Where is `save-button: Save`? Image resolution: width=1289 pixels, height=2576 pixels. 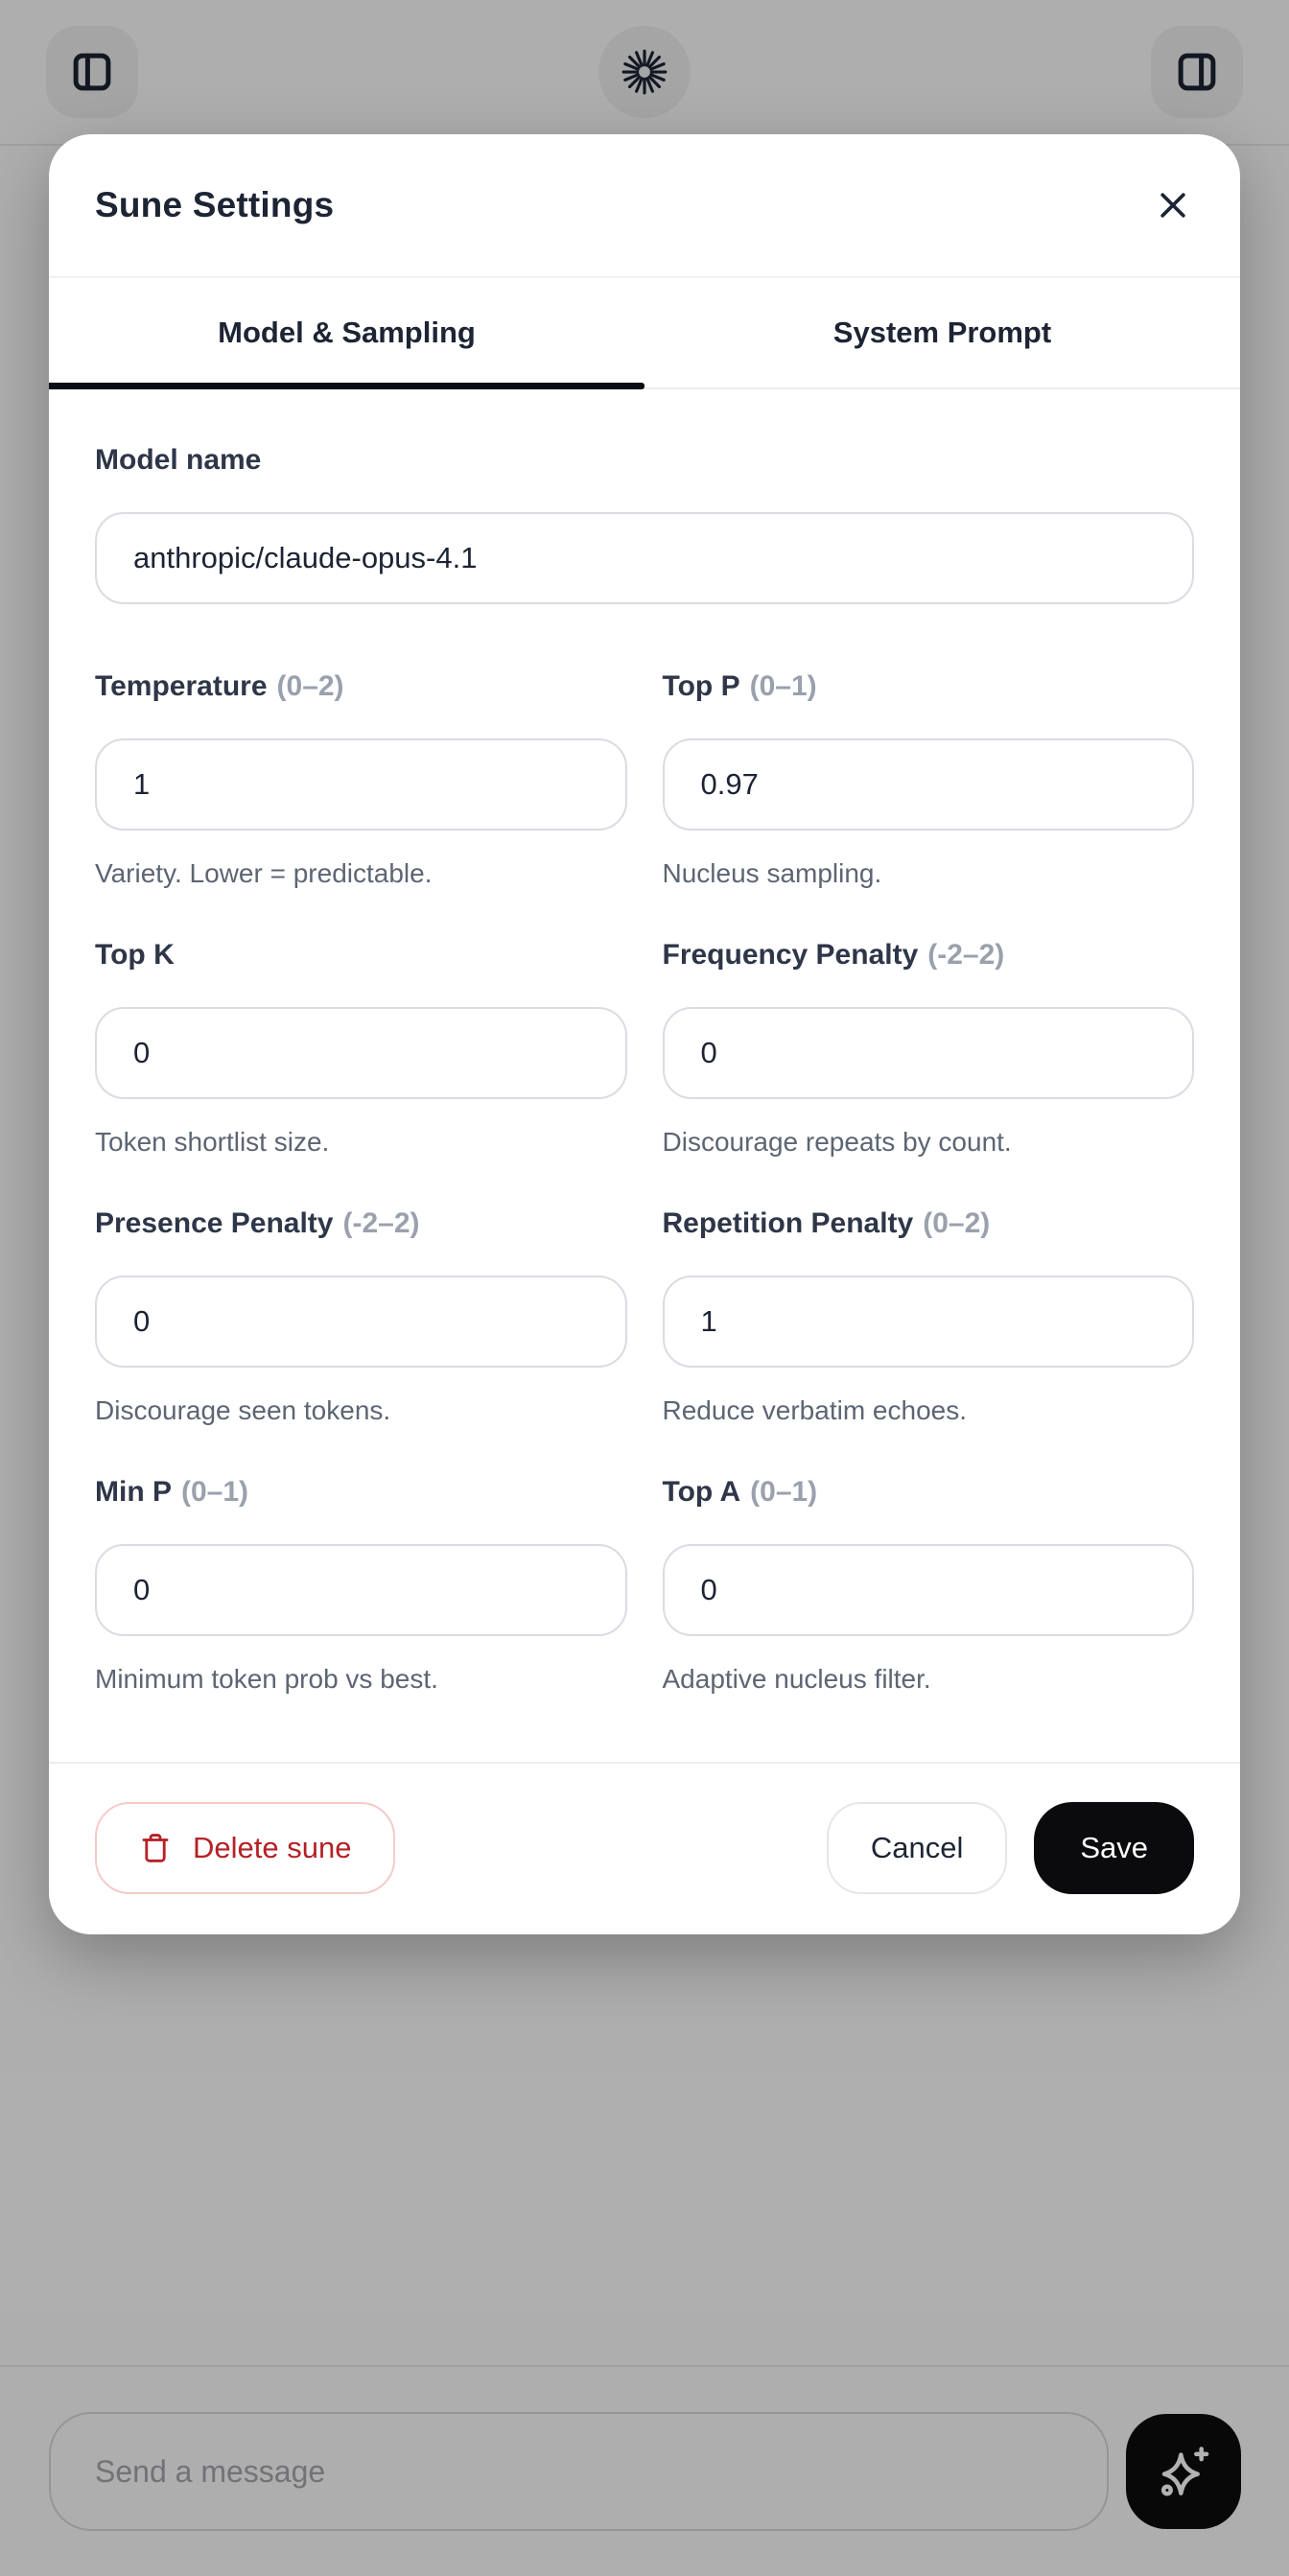 save-button: Save is located at coordinates (1114, 1848).